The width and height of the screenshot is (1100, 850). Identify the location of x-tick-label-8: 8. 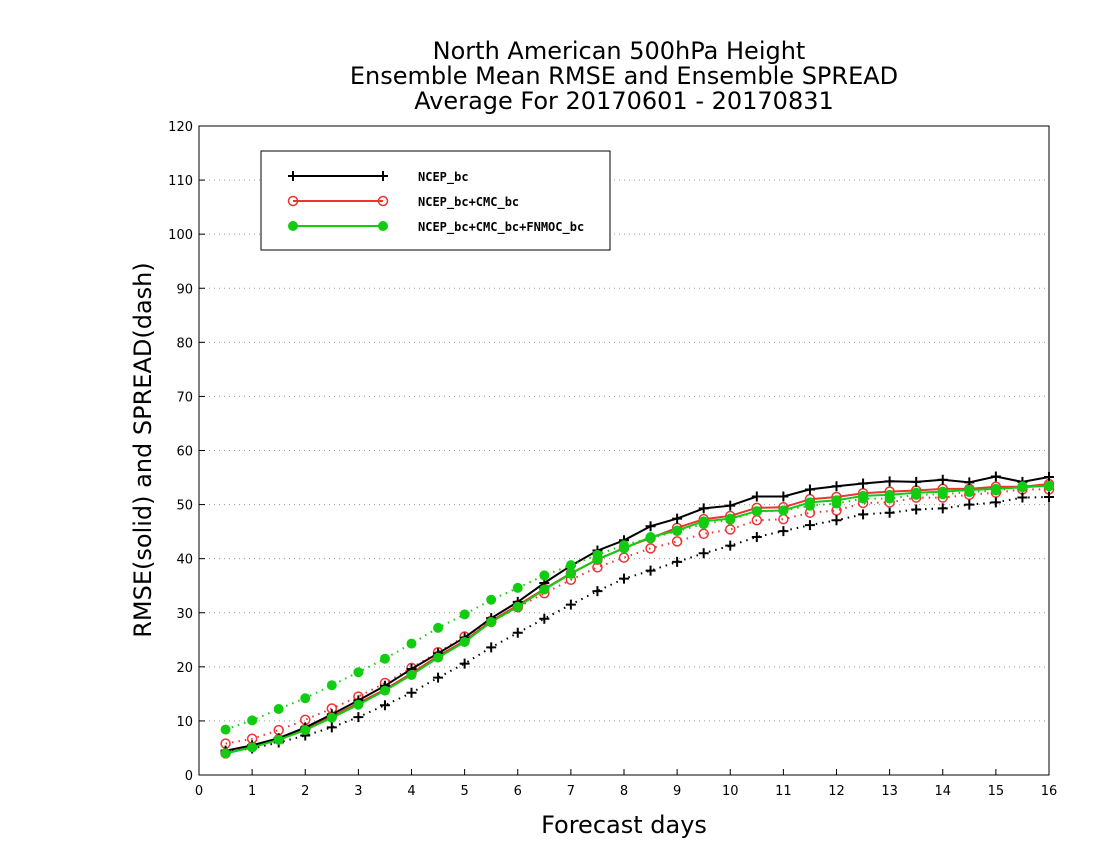
(624, 791).